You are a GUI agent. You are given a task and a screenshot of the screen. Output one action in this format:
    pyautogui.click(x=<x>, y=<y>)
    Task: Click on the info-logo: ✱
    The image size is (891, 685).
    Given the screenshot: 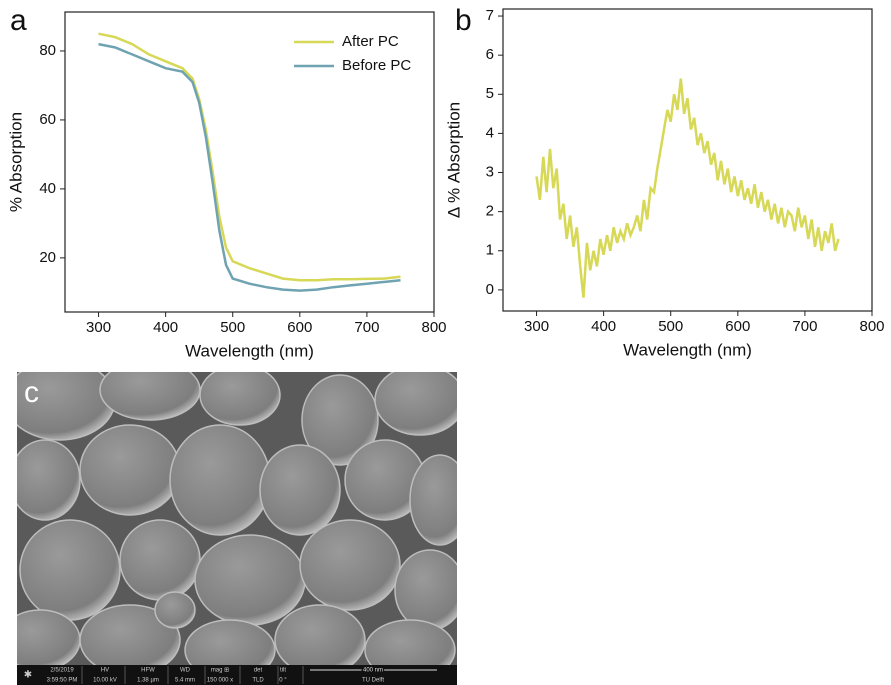 What is the action you would take?
    pyautogui.click(x=28, y=675)
    